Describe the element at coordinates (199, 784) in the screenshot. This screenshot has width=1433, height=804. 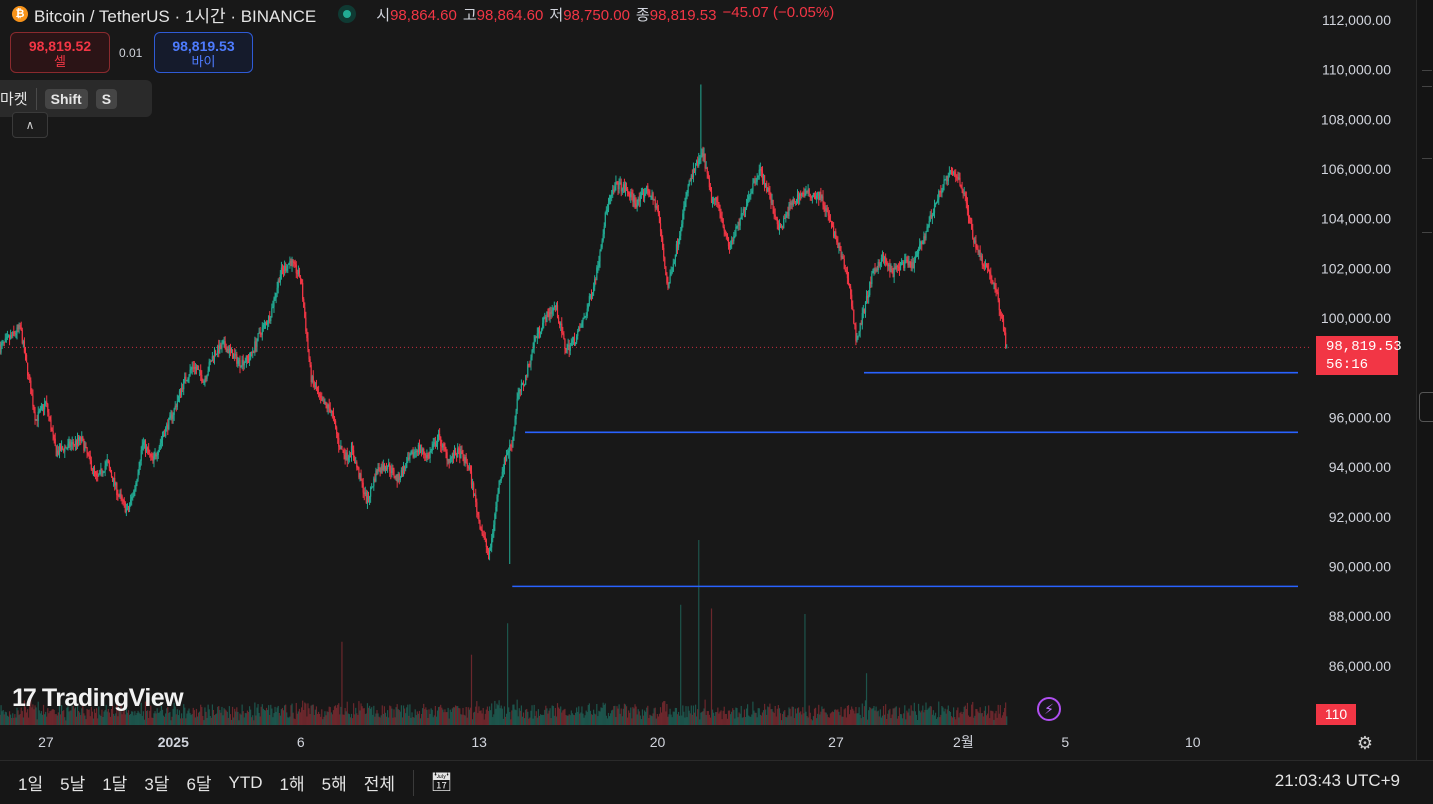
I see `range-6m: 6달` at that location.